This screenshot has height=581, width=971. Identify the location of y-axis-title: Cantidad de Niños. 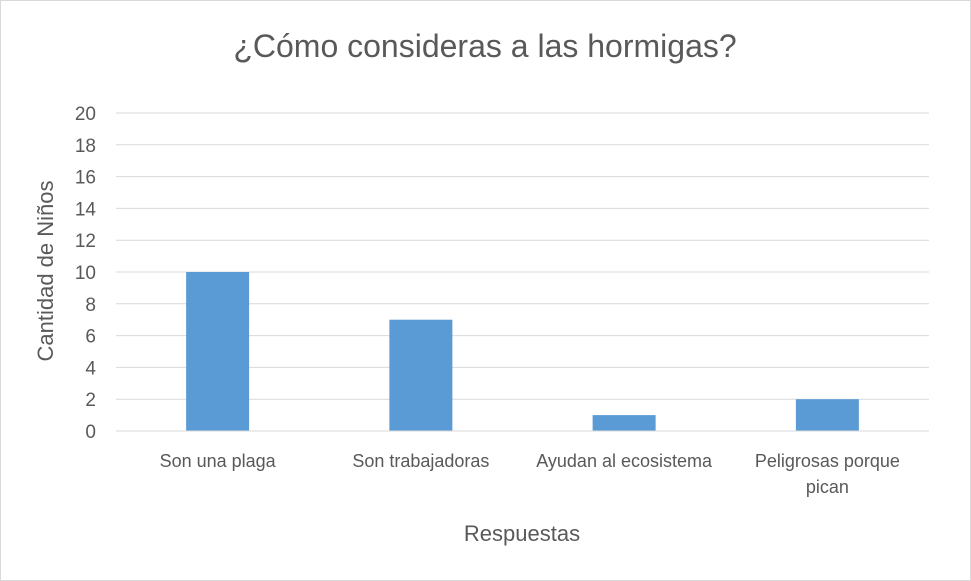
(45, 270).